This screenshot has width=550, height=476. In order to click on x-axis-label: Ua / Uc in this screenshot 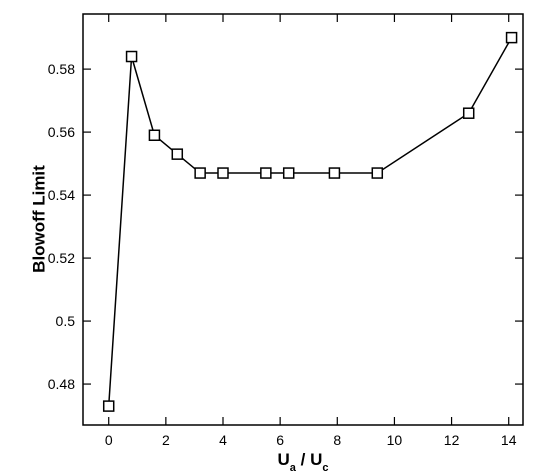, I will do `click(303, 462)`.